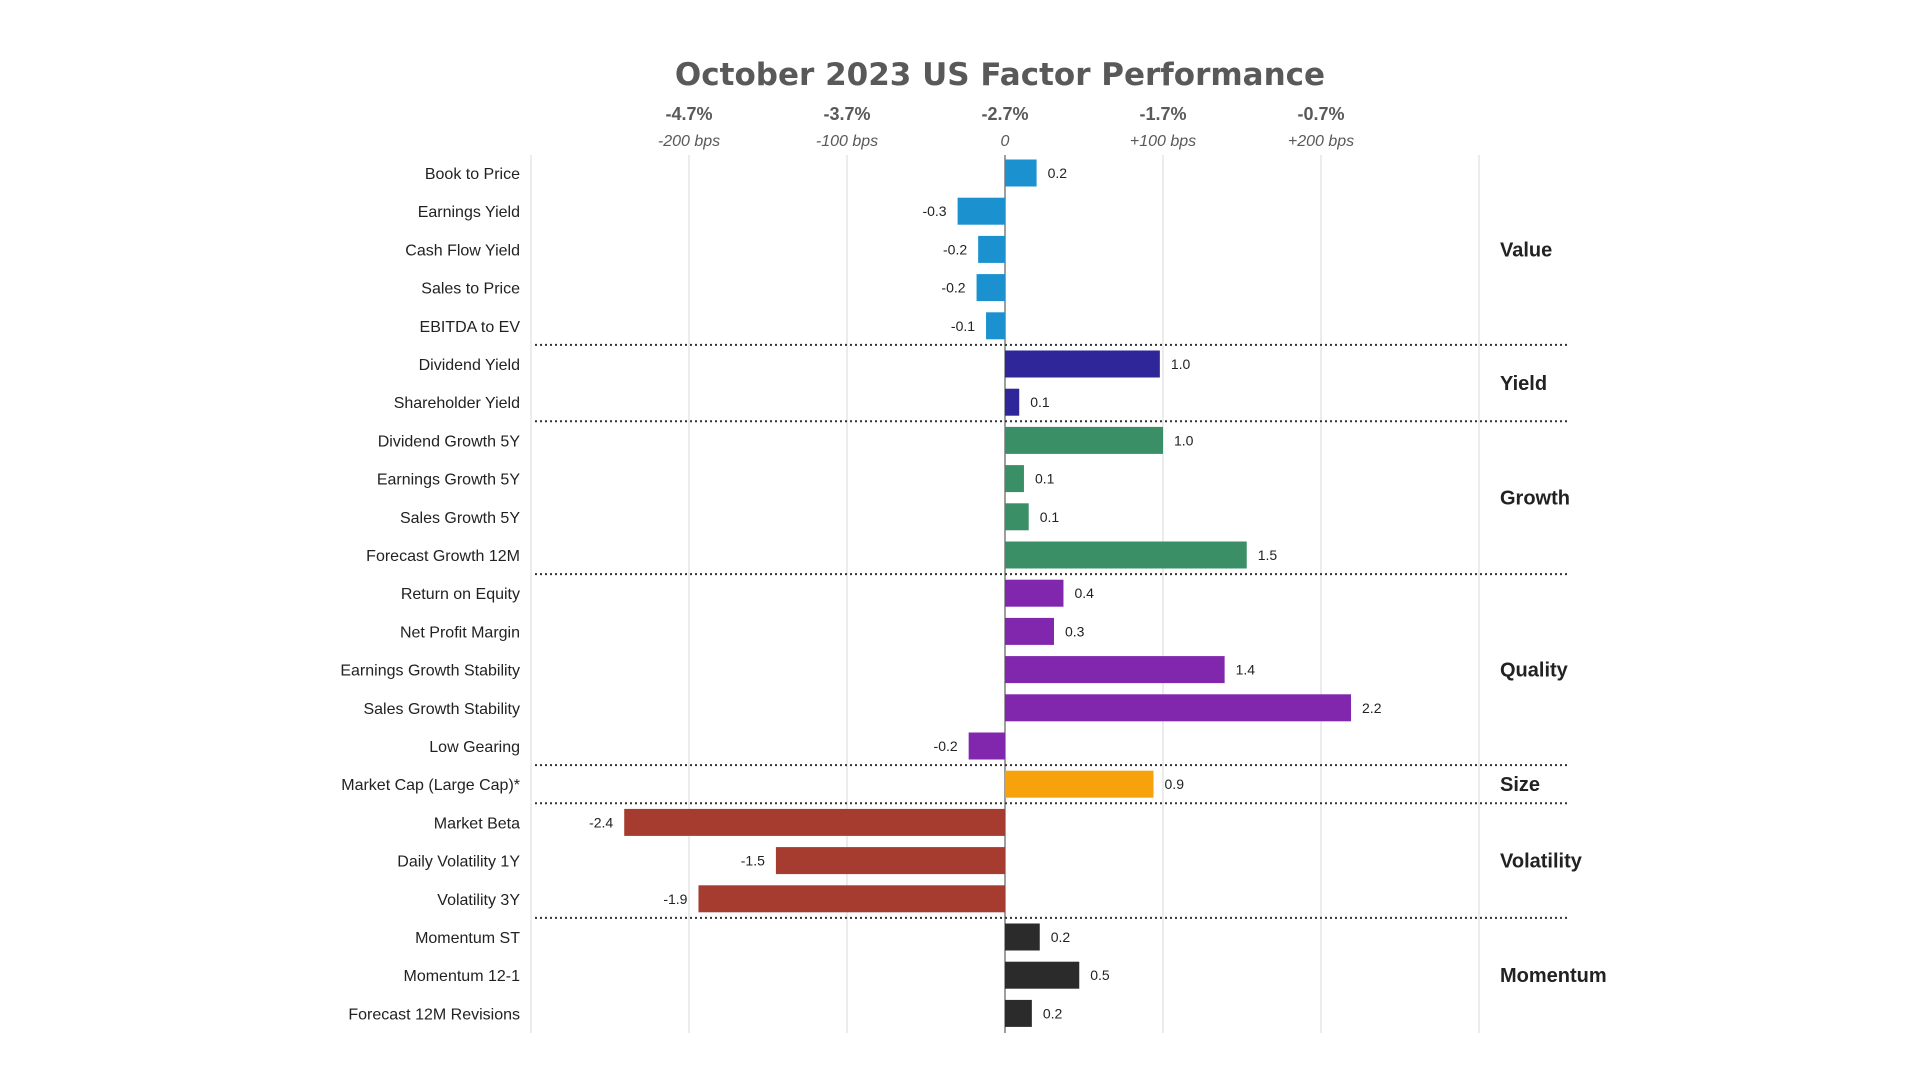 This screenshot has height=1080, width=1920. What do you see at coordinates (601, 822) in the screenshot?
I see `data-label: -2.4` at bounding box center [601, 822].